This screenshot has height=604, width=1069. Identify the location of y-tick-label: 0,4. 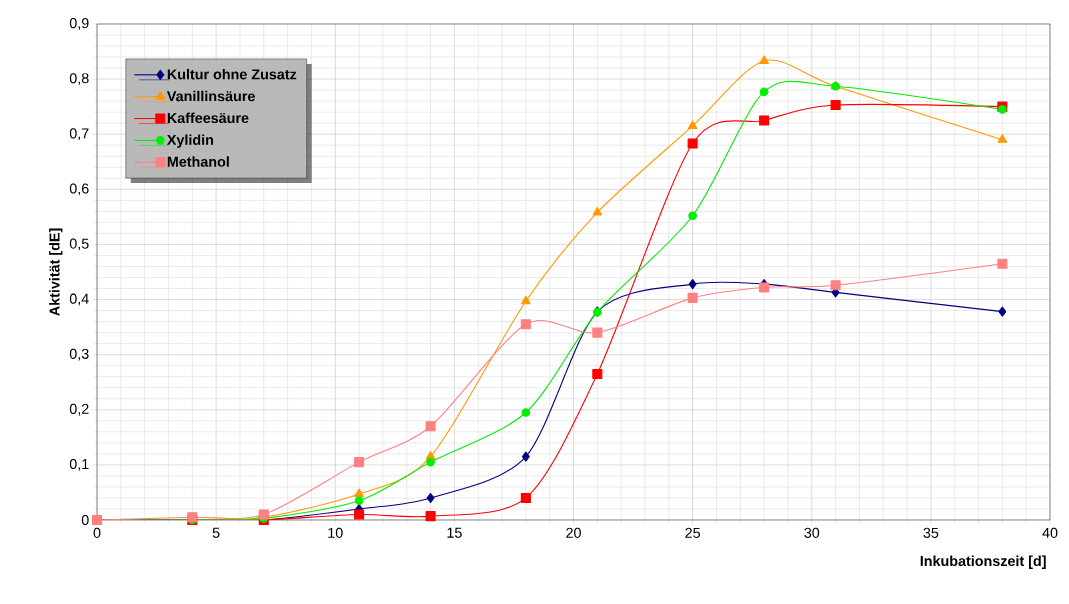
(79, 299).